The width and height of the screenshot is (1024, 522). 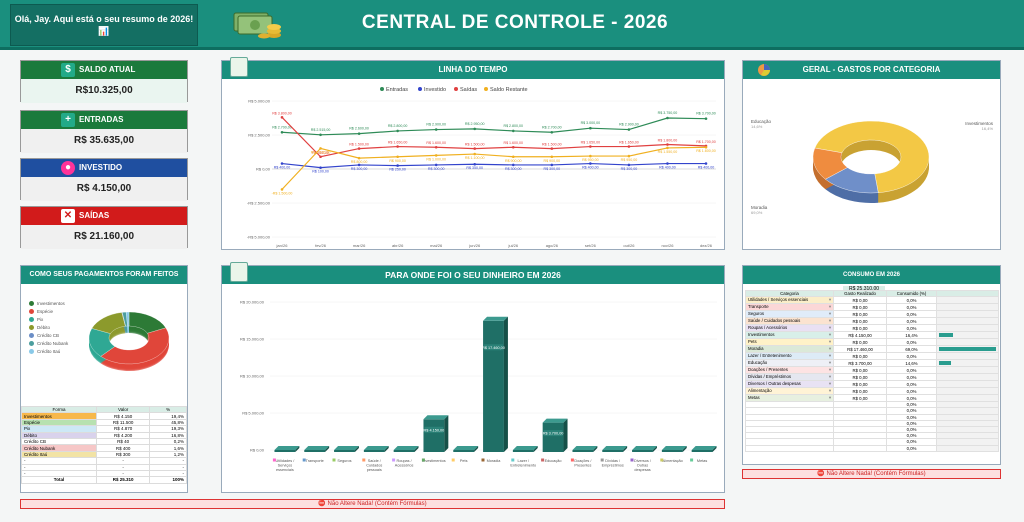 I want to click on payment-pct-cell: 45,8%, so click(x=168, y=422).